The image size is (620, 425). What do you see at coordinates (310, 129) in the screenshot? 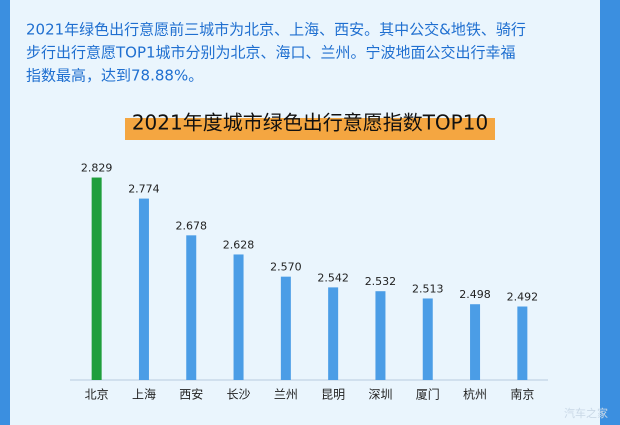
I see `title-highlight` at bounding box center [310, 129].